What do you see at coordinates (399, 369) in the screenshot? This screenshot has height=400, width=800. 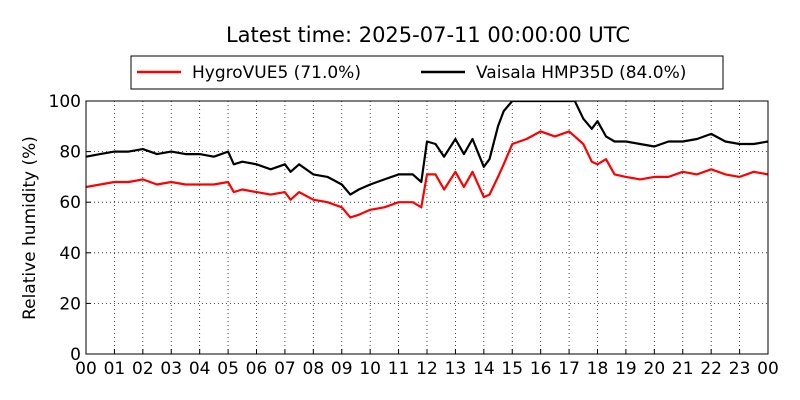 I see `x-tick-label: 11` at bounding box center [399, 369].